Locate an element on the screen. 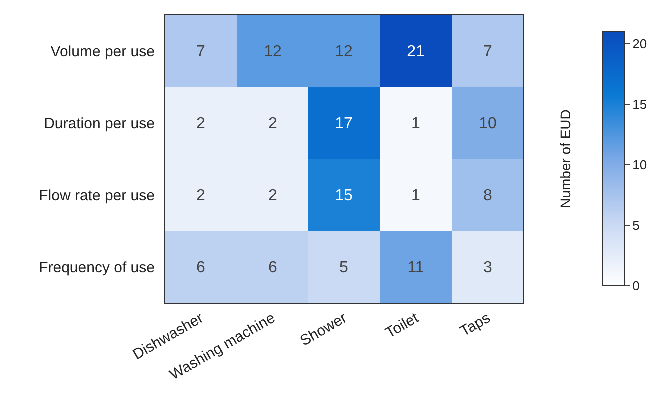 This screenshot has height=403, width=670. data-label: 11 is located at coordinates (416, 268).